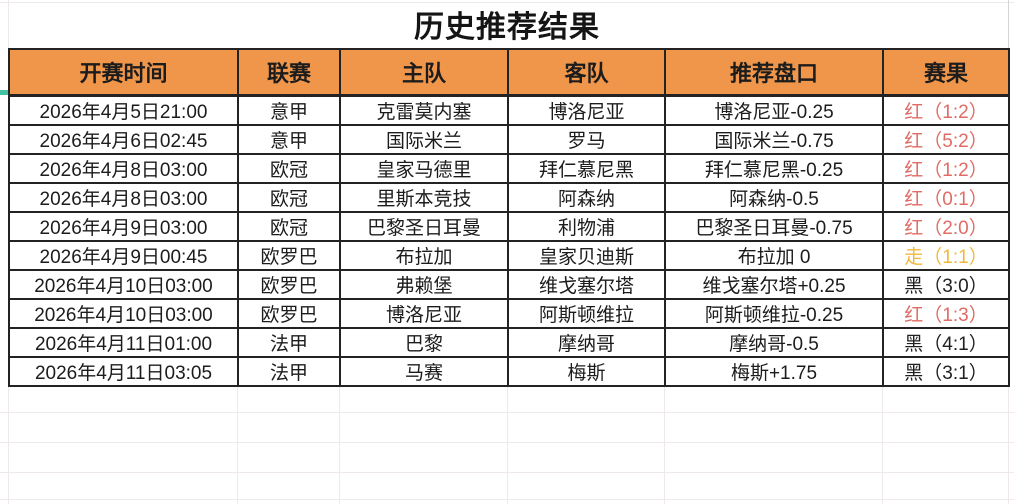 The height and width of the screenshot is (504, 1014). Describe the element at coordinates (775, 372) in the screenshot. I see `cell-handicap: 梅斯+1.75` at that location.